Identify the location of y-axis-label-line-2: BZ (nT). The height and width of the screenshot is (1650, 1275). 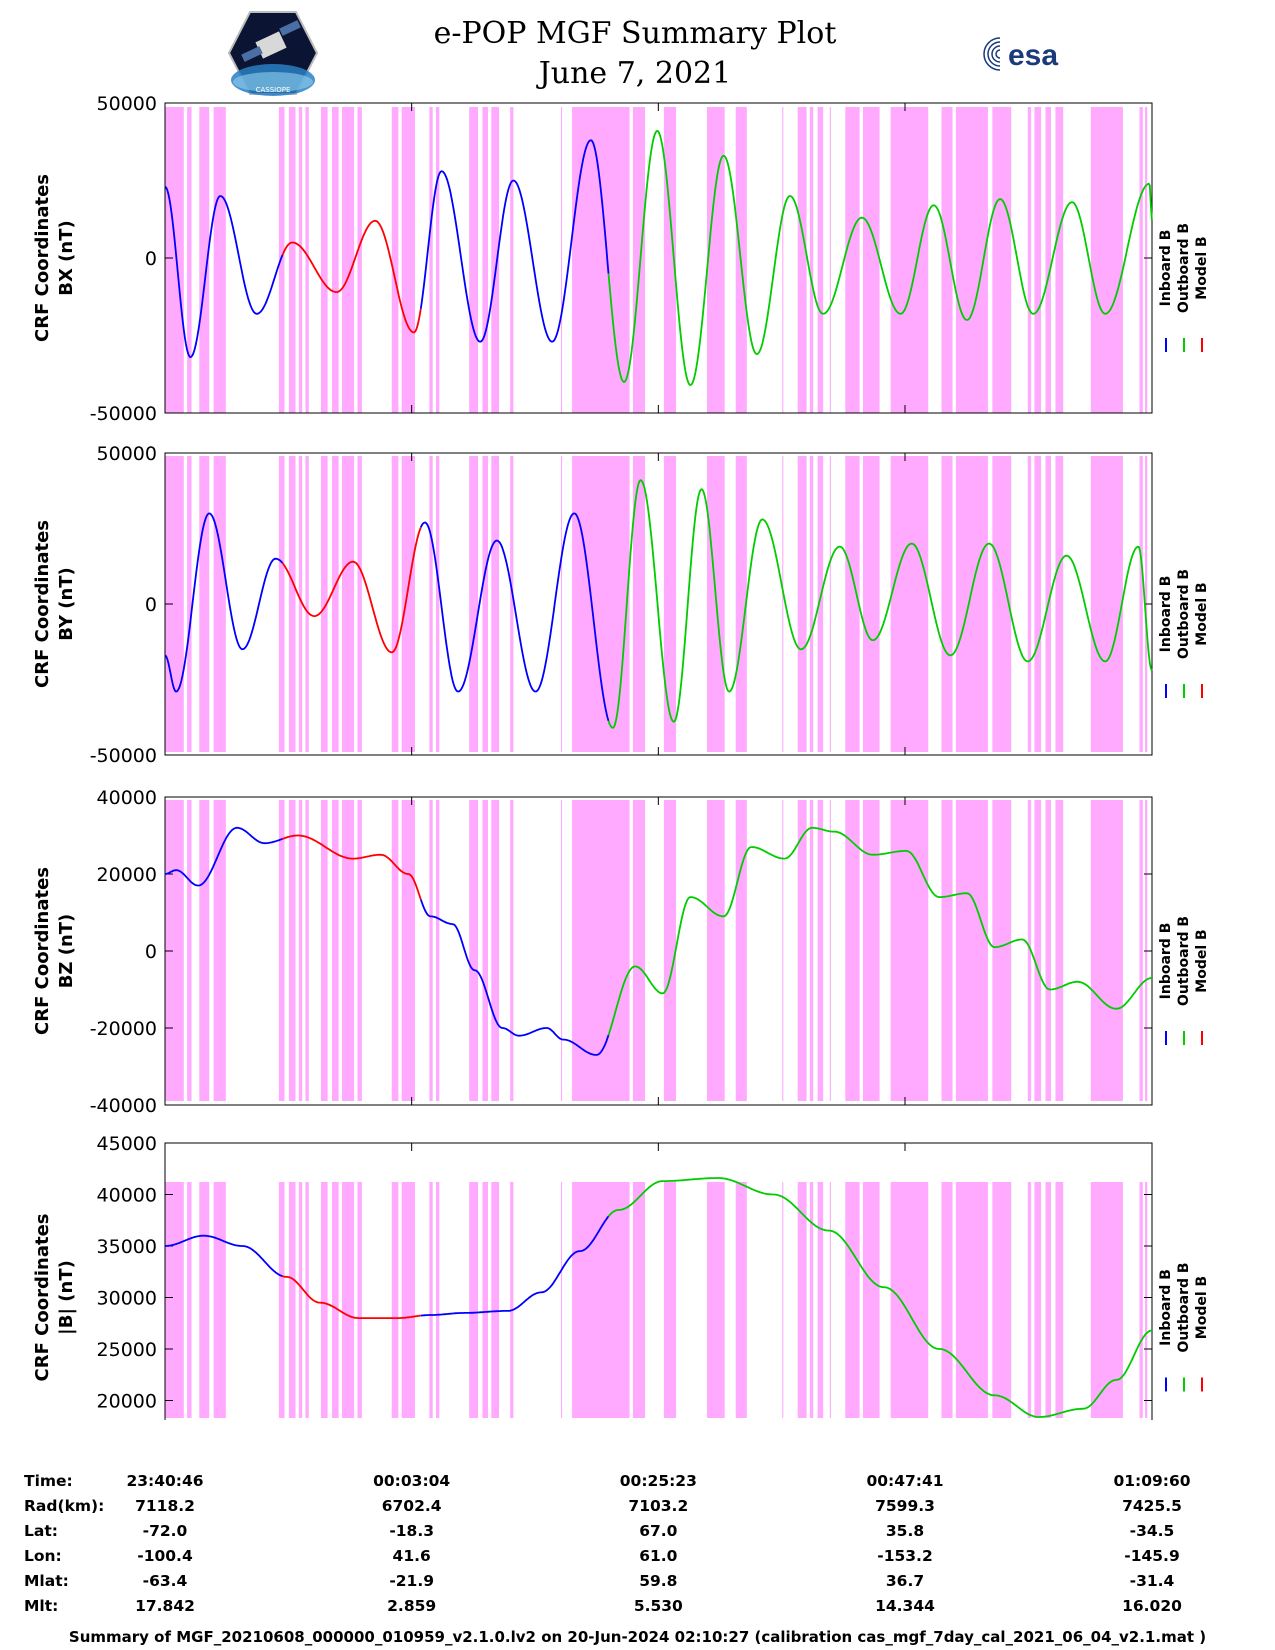
(66, 951).